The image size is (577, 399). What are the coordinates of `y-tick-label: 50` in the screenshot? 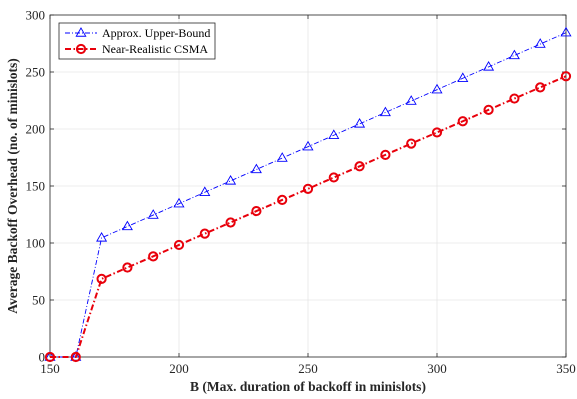 It's located at (38, 300).